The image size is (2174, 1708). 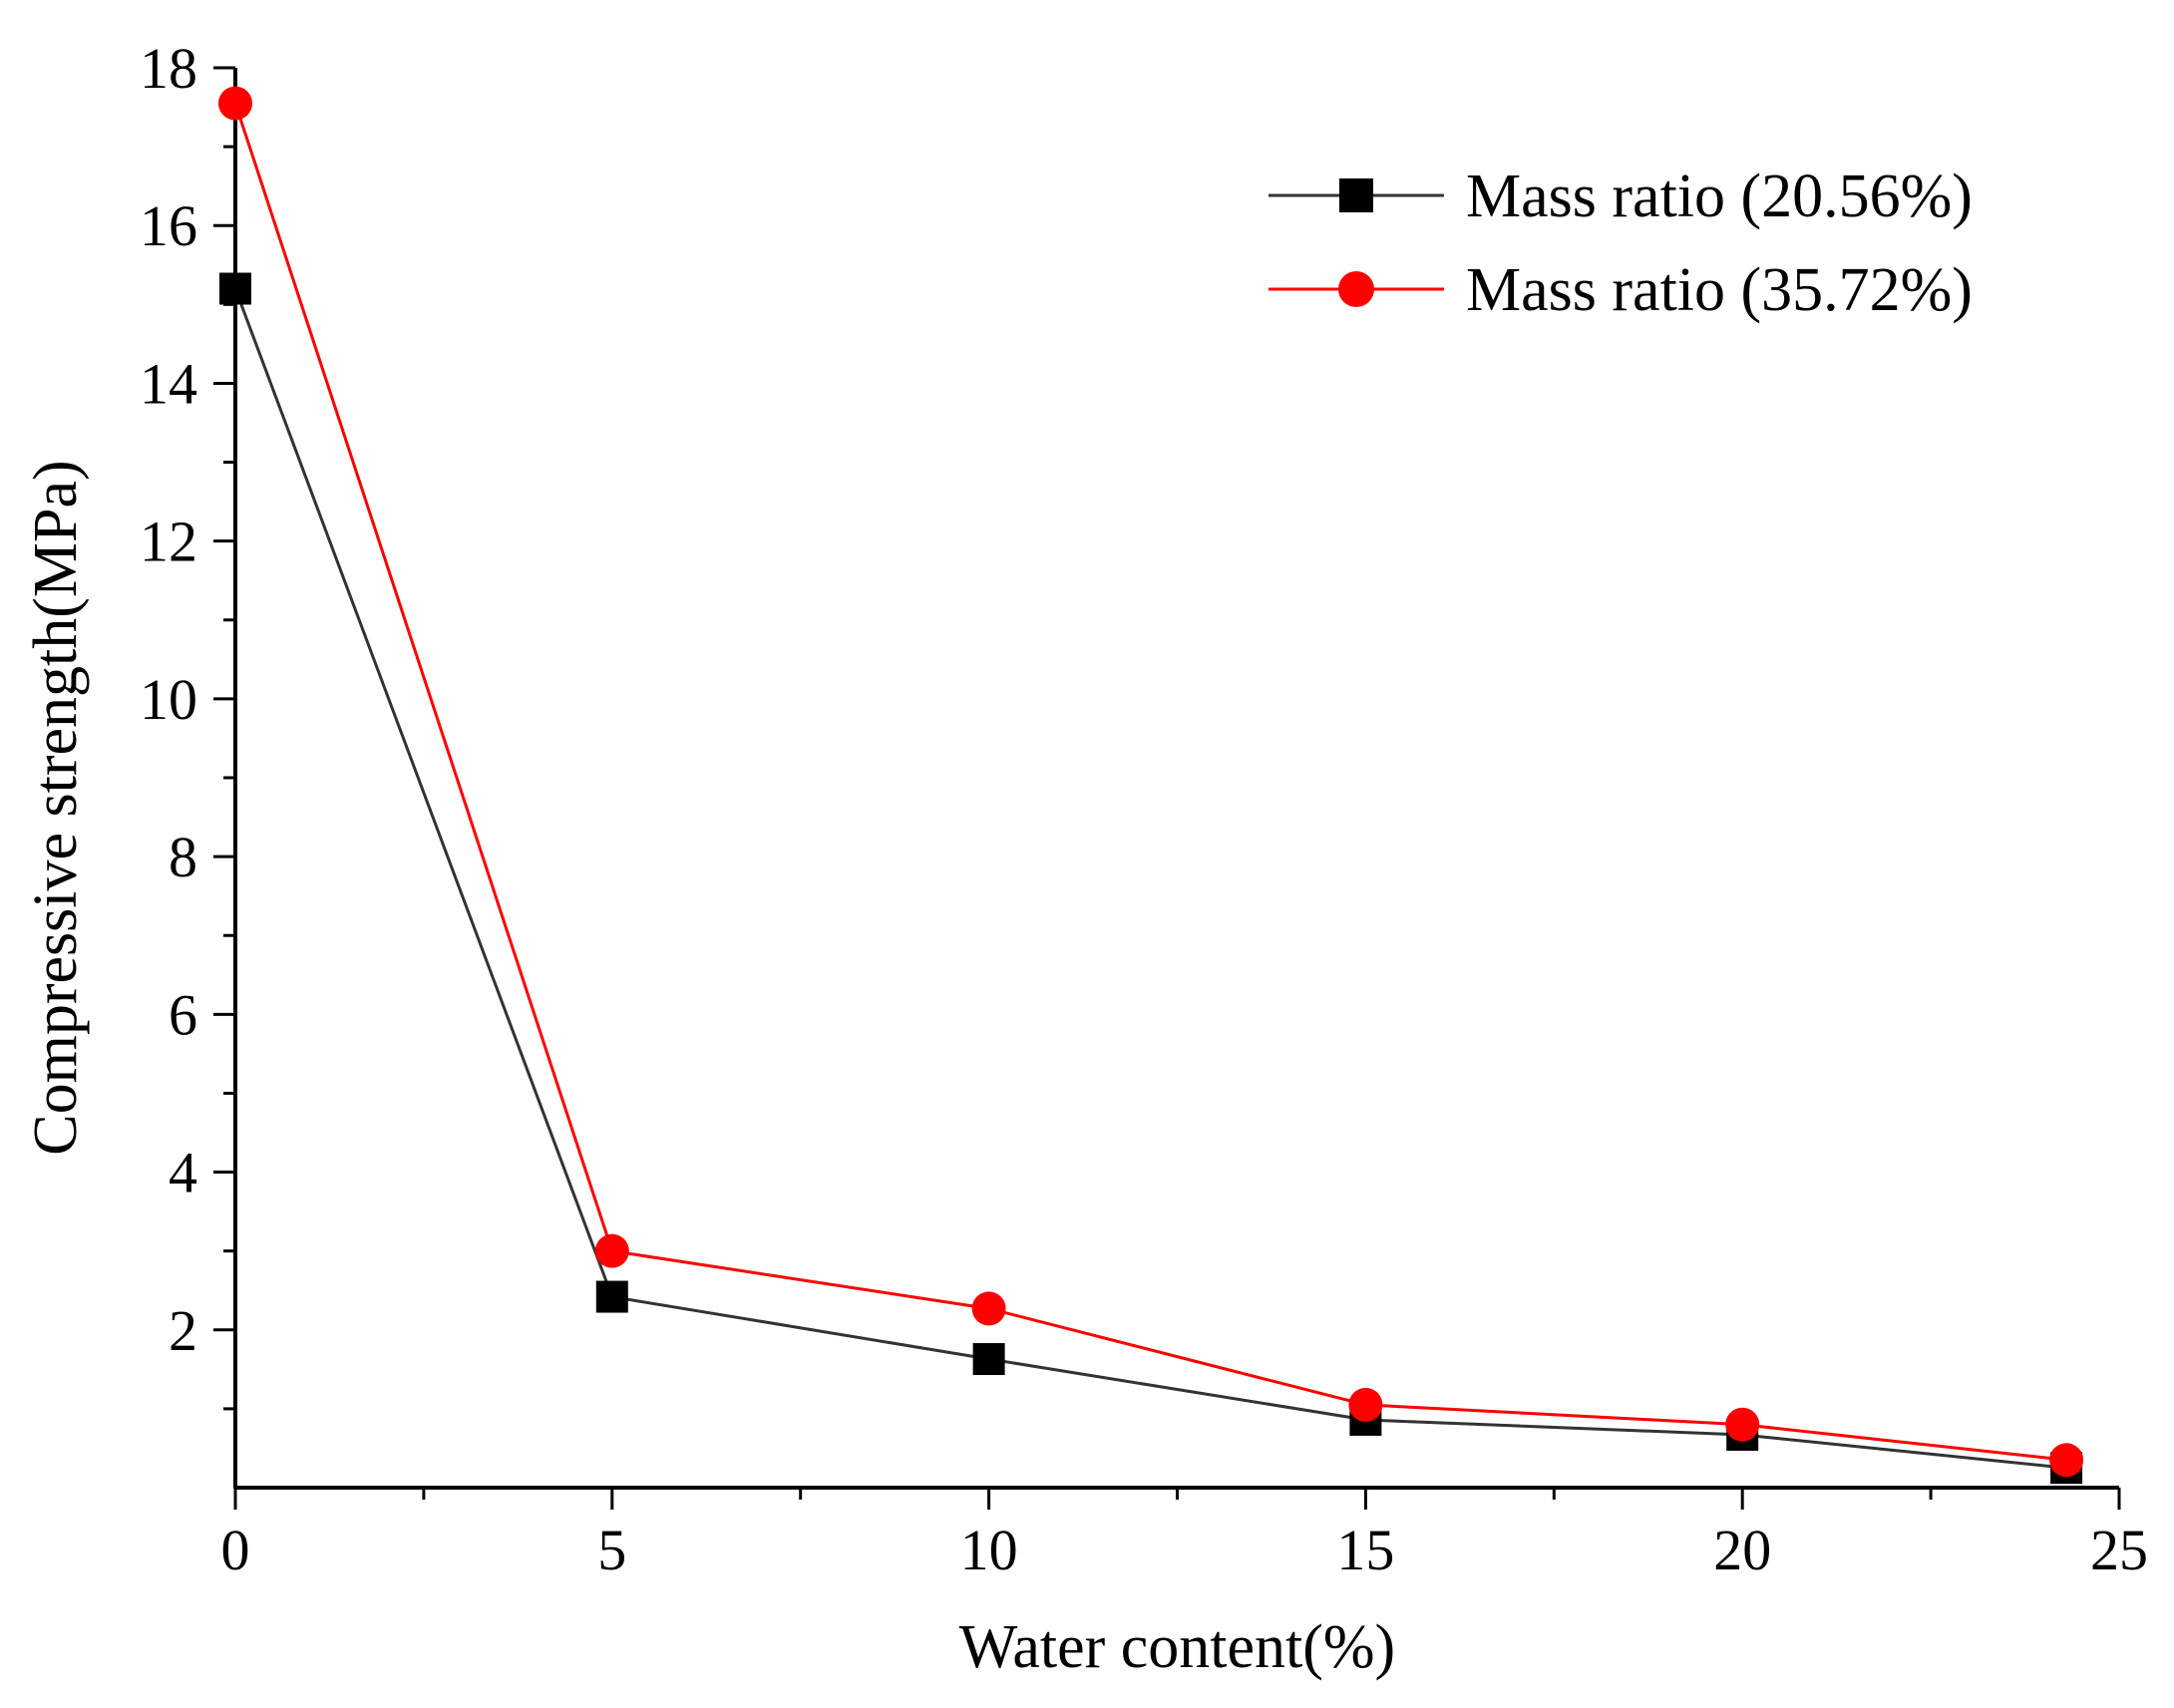 What do you see at coordinates (183, 1330) in the screenshot?
I see `y-tick-label: 2` at bounding box center [183, 1330].